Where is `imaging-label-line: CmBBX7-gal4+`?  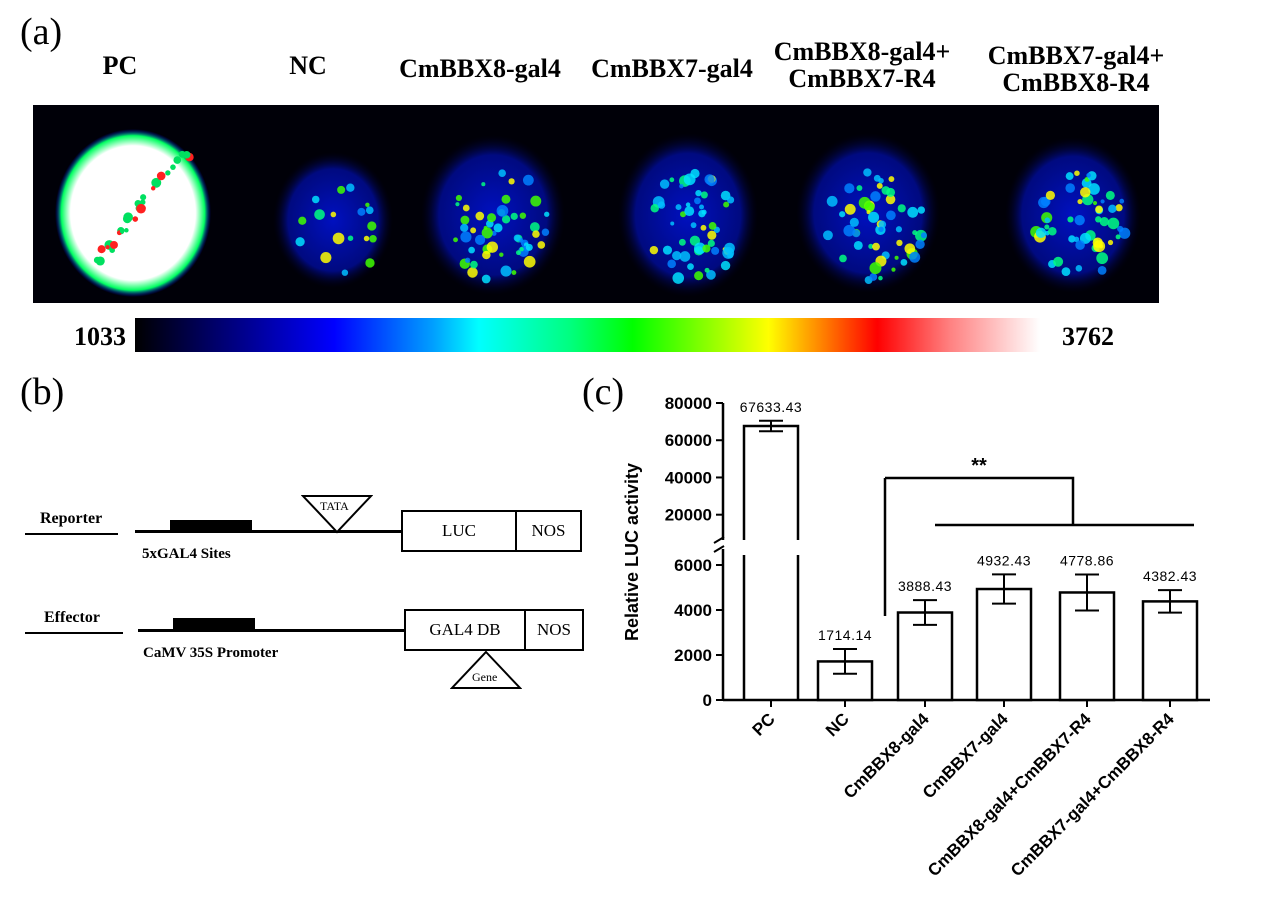 imaging-label-line: CmBBX7-gal4+ is located at coordinates (1076, 55).